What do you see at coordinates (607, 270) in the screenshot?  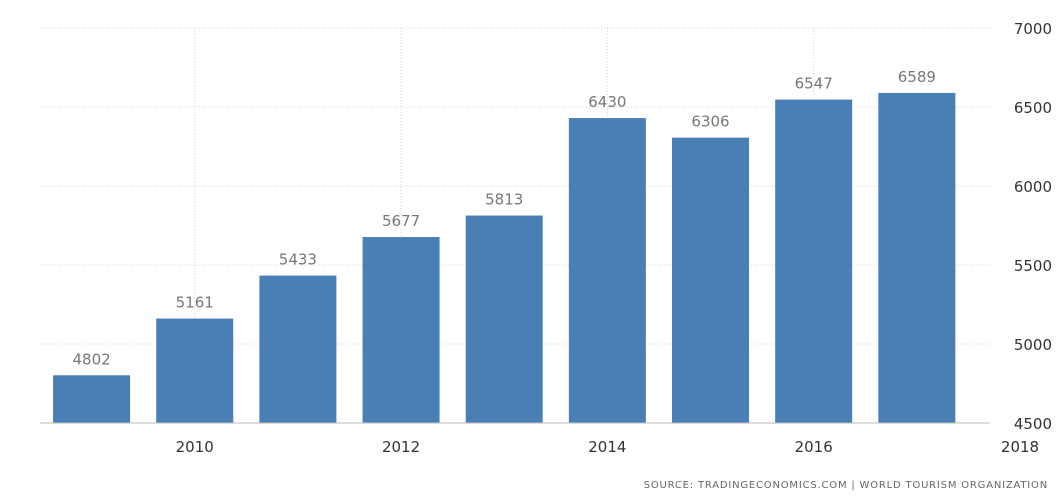 I see `bar-2014` at bounding box center [607, 270].